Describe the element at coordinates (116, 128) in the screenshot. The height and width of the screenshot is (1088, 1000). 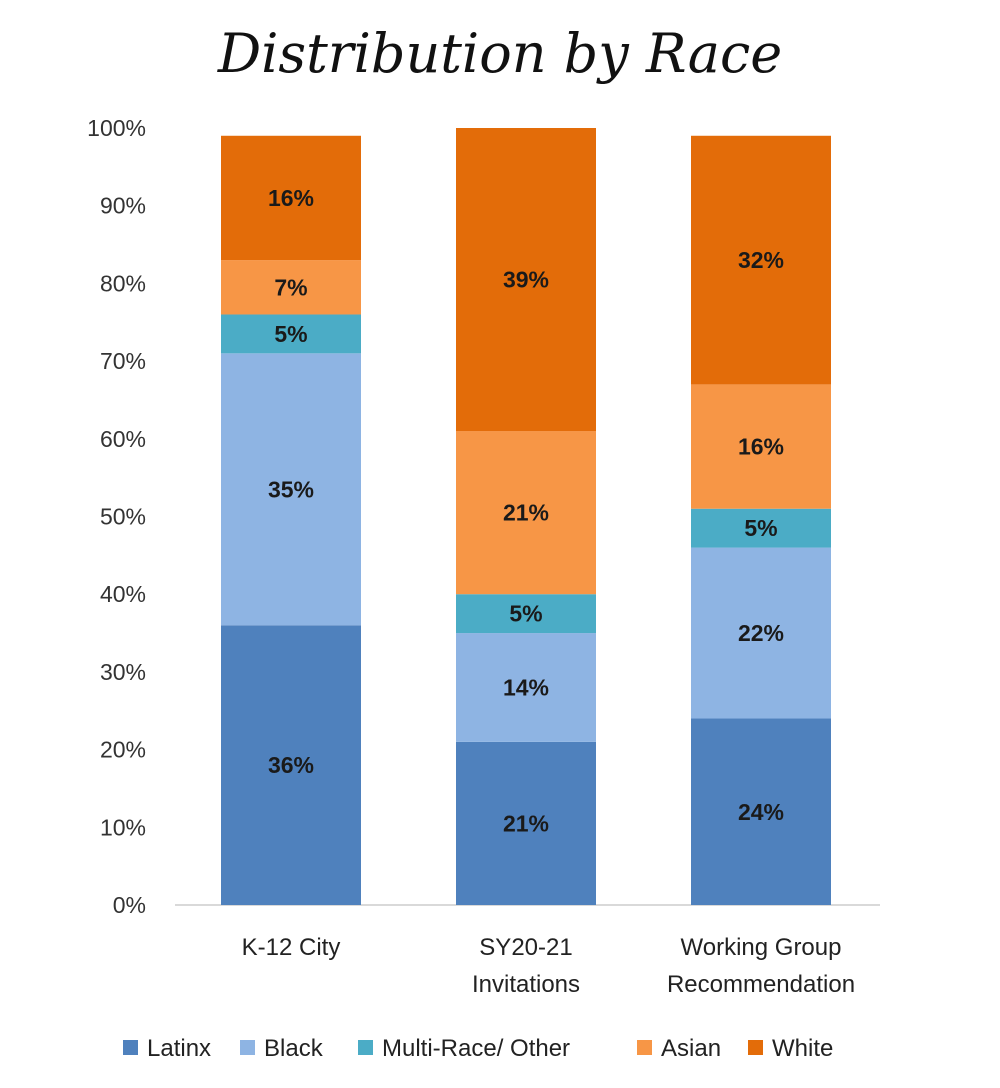
I see `y-tick-label: 100%` at that location.